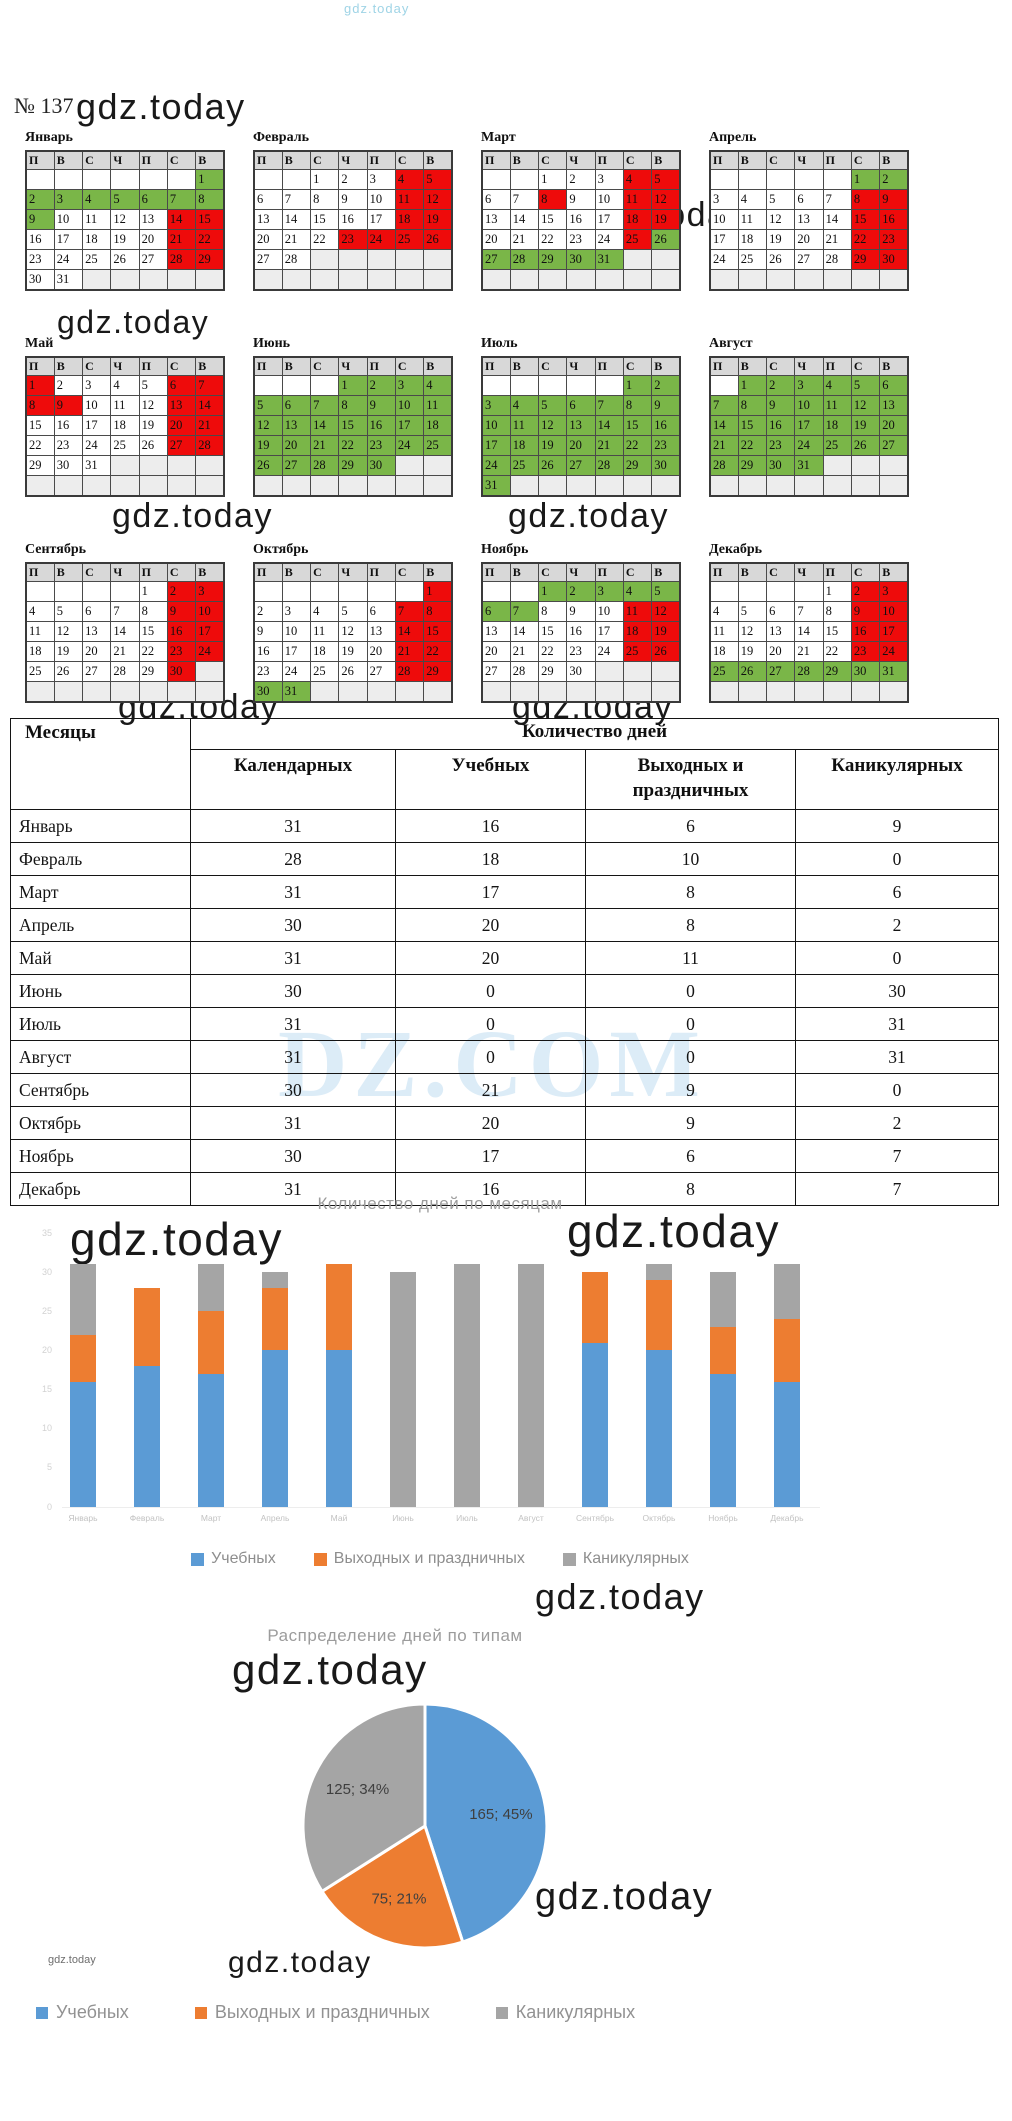  Describe the element at coordinates (505, 991) in the screenshot. I see `days-table-row: Июнь 30 0 0 30` at that location.